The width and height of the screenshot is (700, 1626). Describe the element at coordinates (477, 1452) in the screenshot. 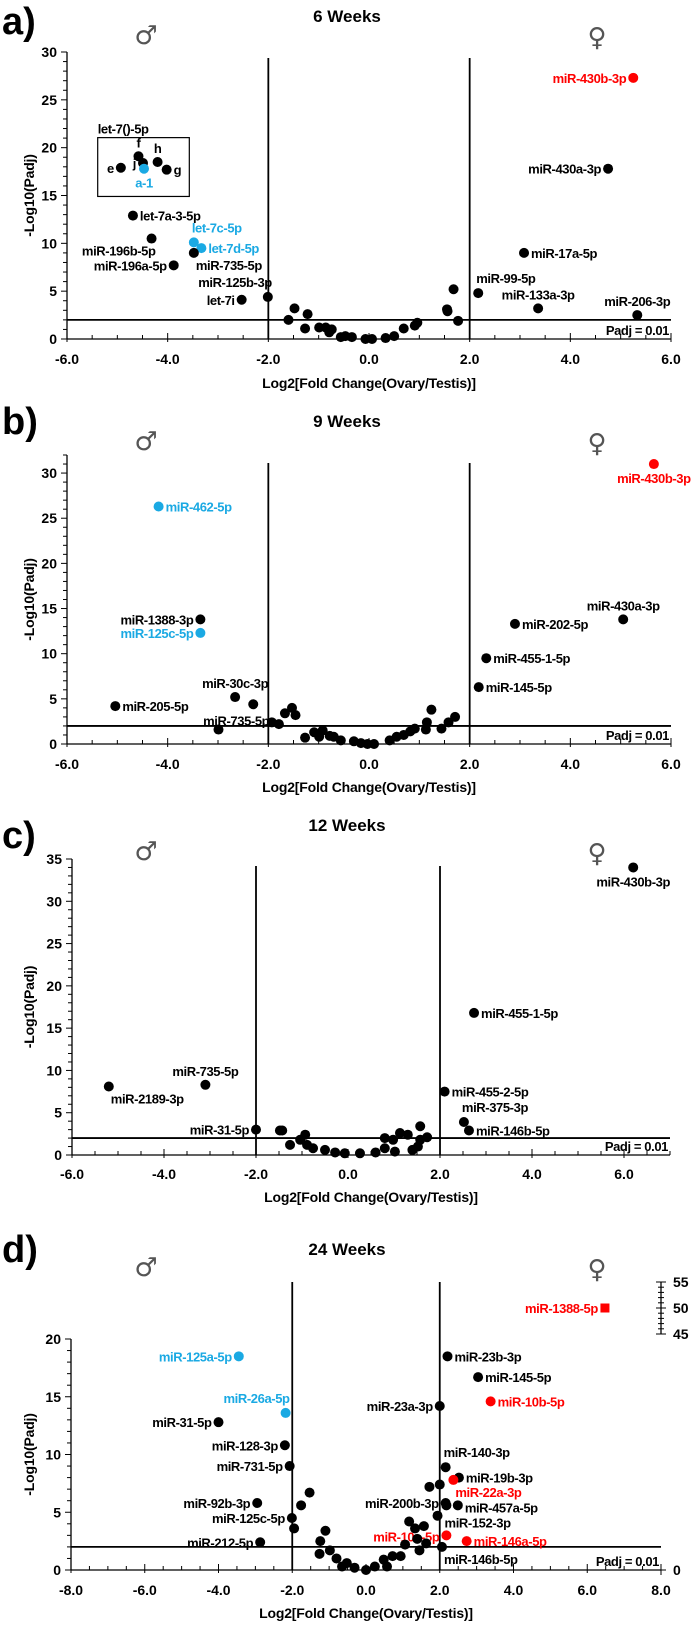

I see `point-label: miR-140-3p` at that location.